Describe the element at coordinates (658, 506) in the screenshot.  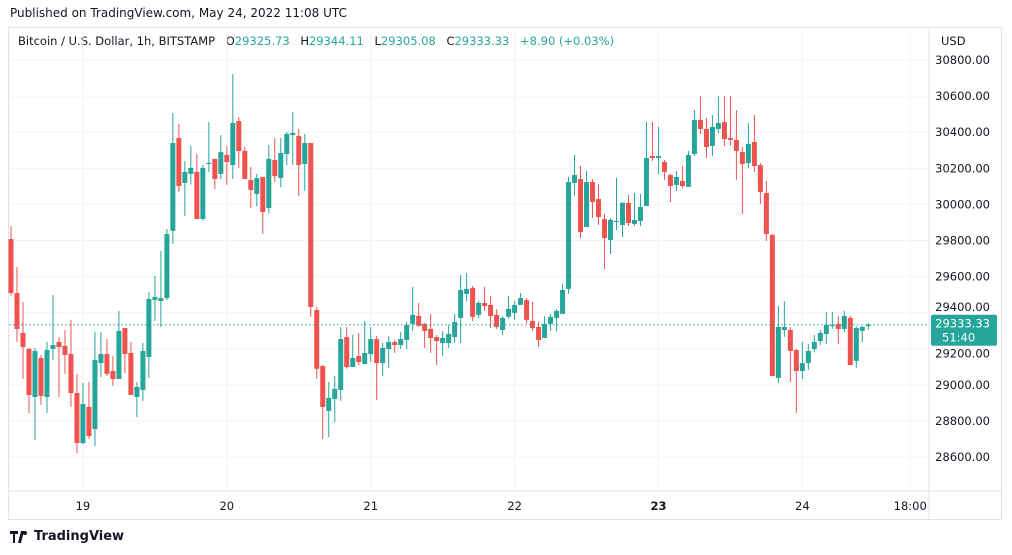
I see `time-tick-label: 23` at that location.